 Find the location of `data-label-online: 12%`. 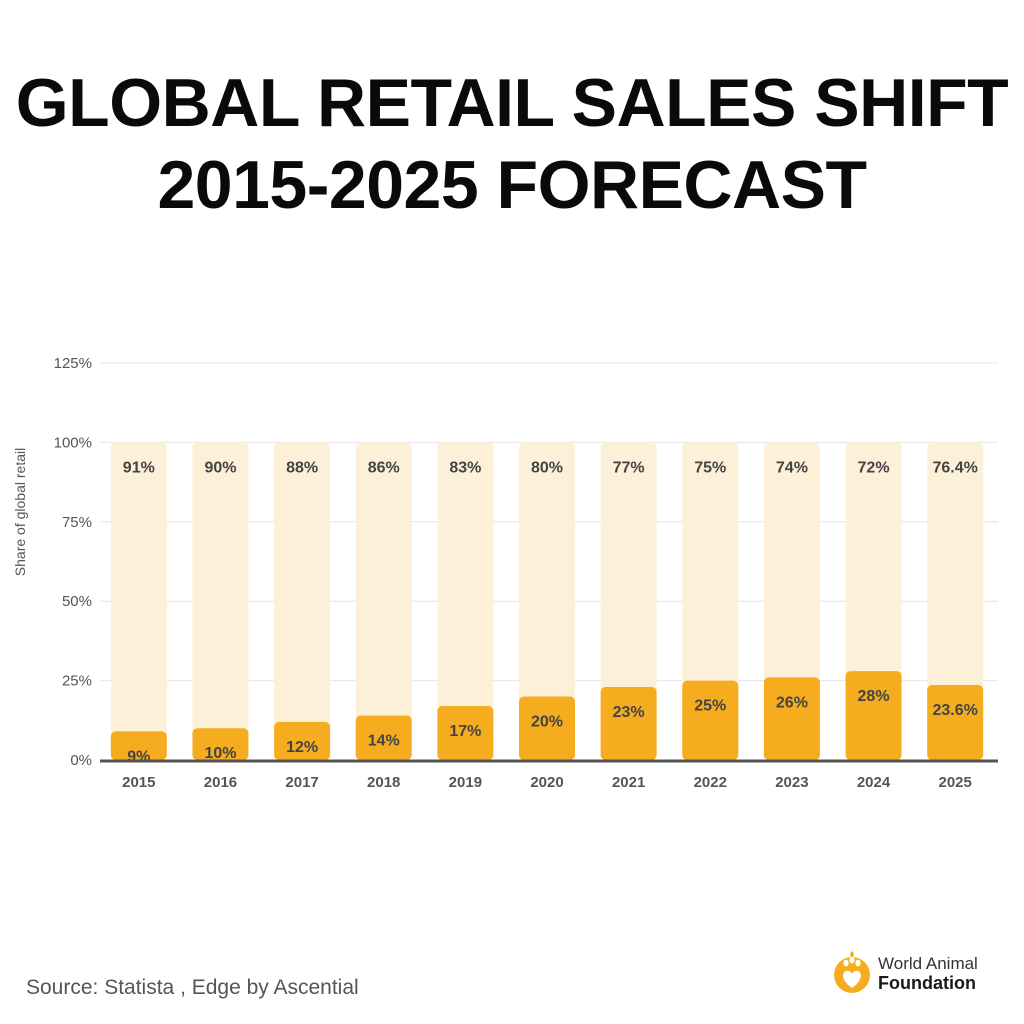

data-label-online: 12% is located at coordinates (302, 747).